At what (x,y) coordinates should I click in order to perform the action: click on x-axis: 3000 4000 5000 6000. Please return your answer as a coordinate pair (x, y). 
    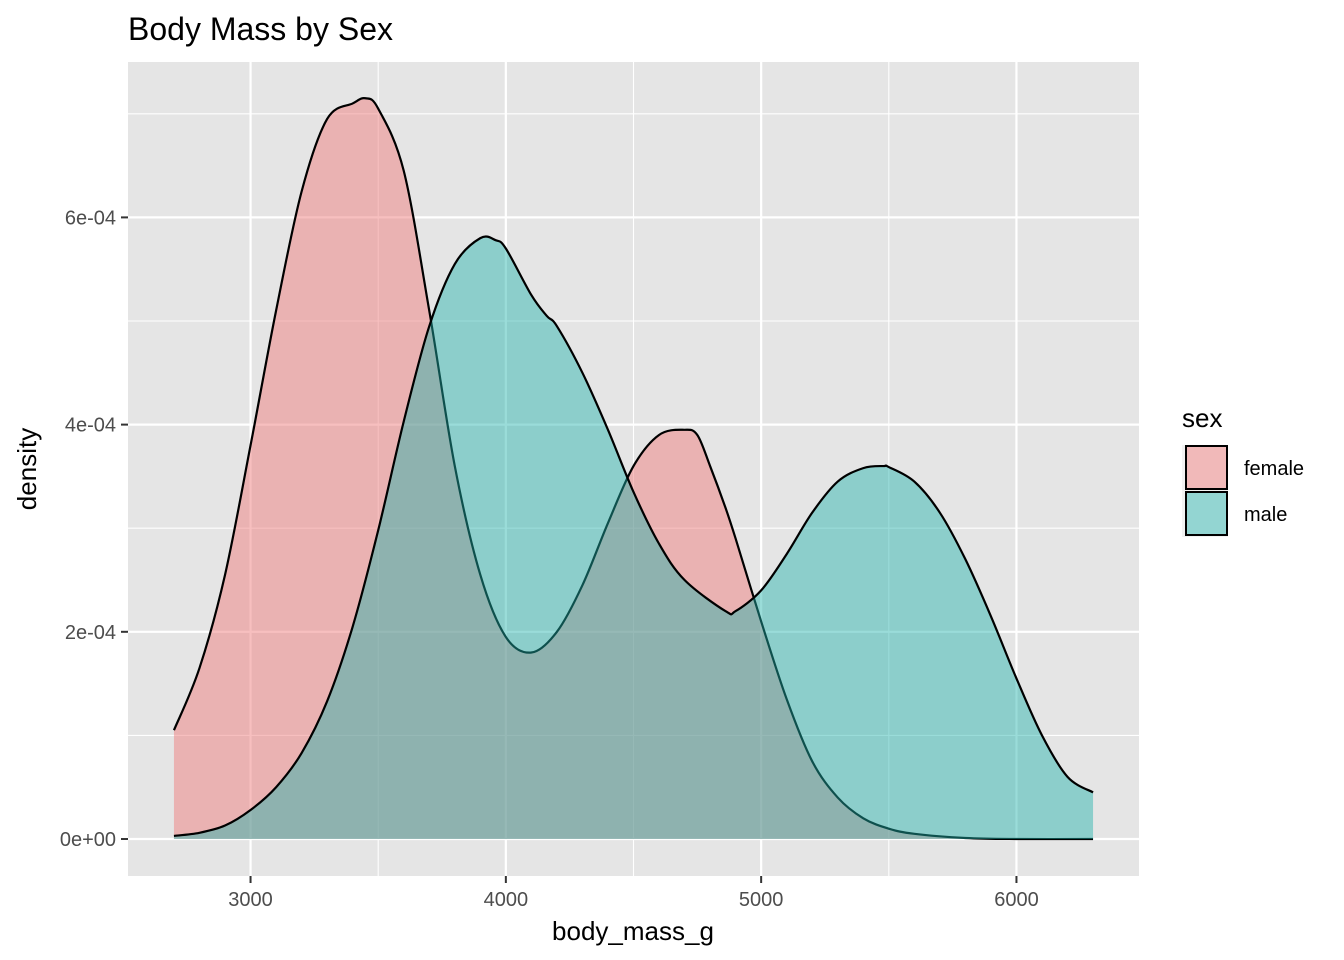
    Looking at the image, I should click on (633, 893).